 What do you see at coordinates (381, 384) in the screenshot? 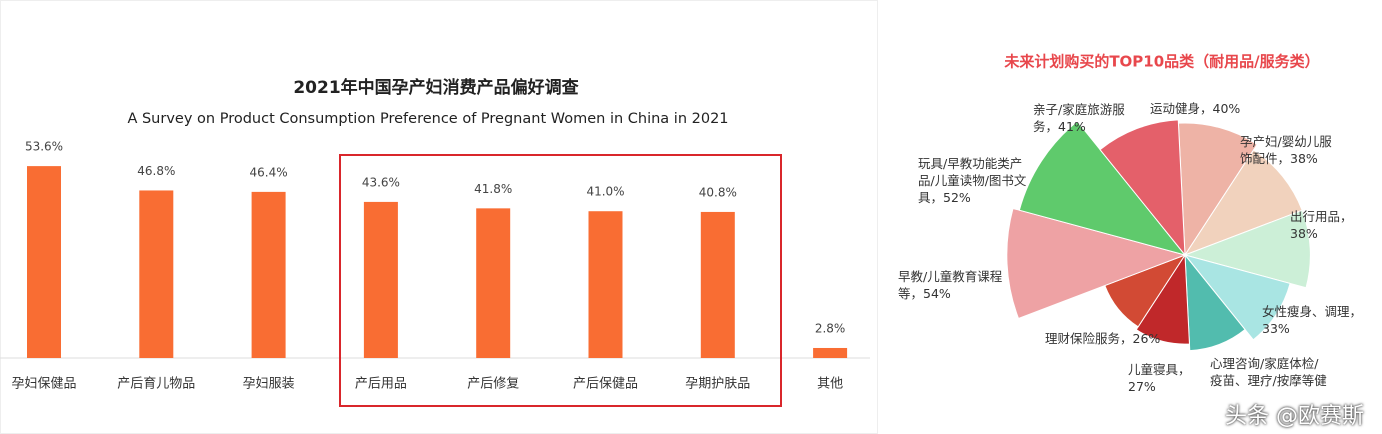
I see `x-tick-label: 产后用品` at bounding box center [381, 384].